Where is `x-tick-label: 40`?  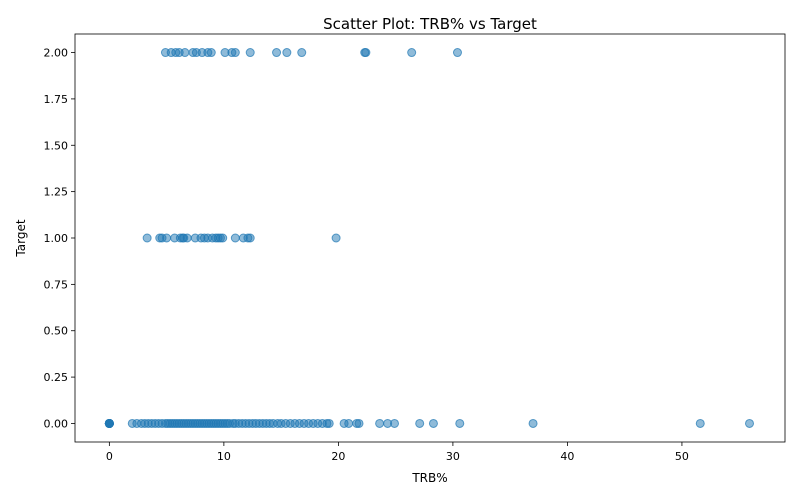 x-tick-label: 40 is located at coordinates (567, 456).